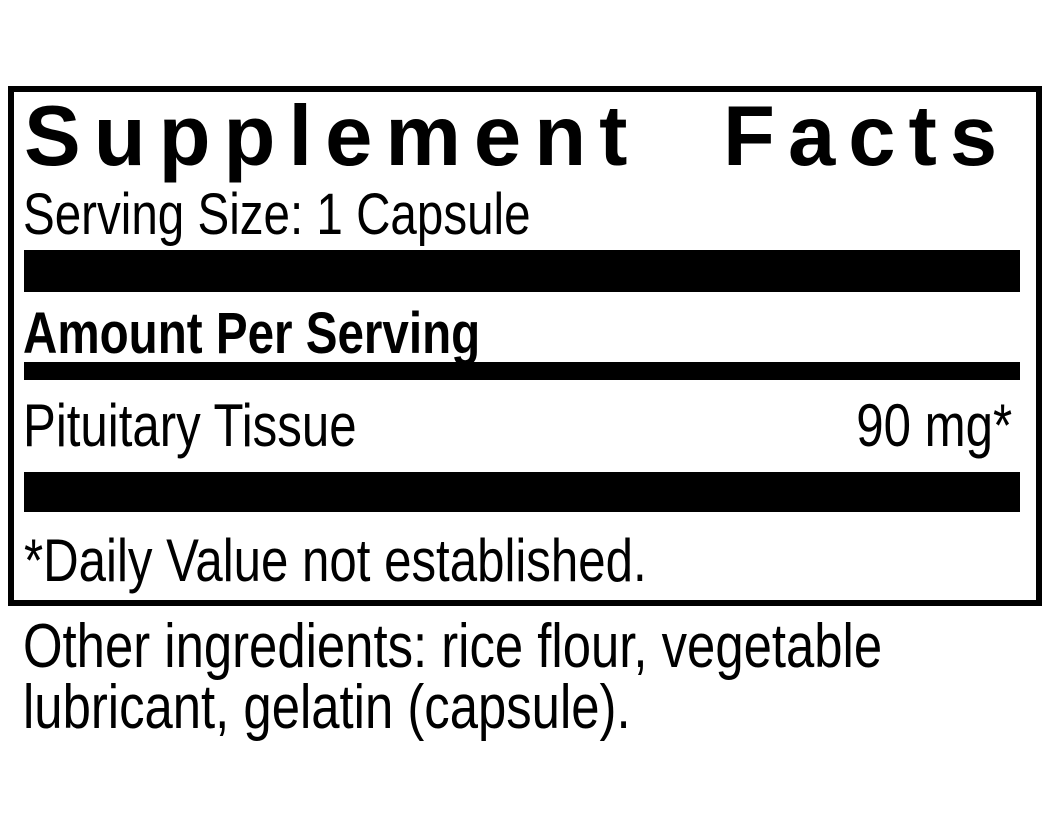 Image resolution: width=1048 pixels, height=838 pixels. I want to click on ingredient-name: Pituitary Tissue, so click(190, 425).